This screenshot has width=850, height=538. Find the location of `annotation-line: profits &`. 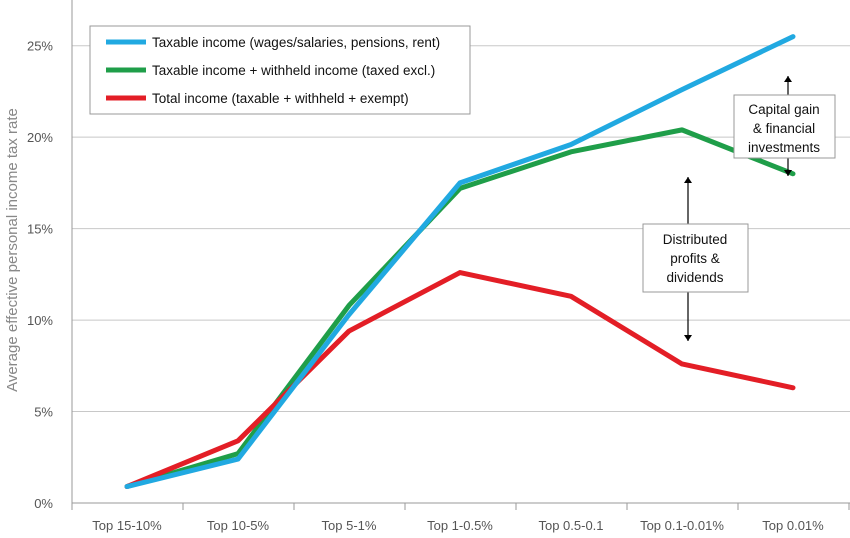

annotation-line: profits & is located at coordinates (695, 258).